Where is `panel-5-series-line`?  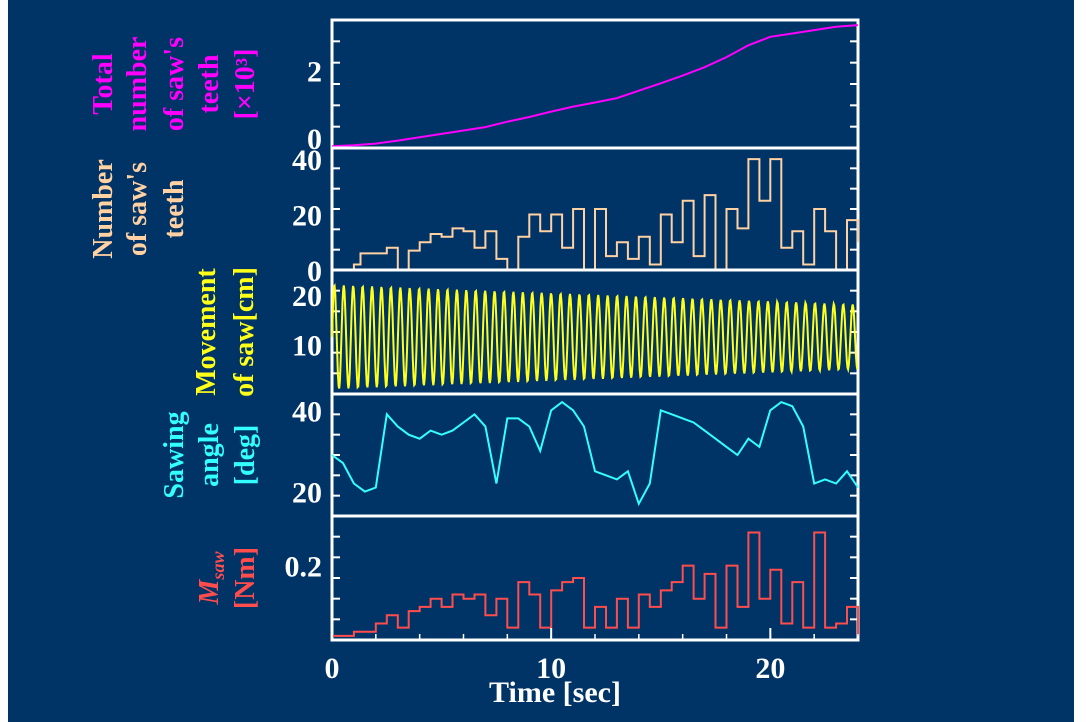 panel-5-series-line is located at coordinates (595, 584).